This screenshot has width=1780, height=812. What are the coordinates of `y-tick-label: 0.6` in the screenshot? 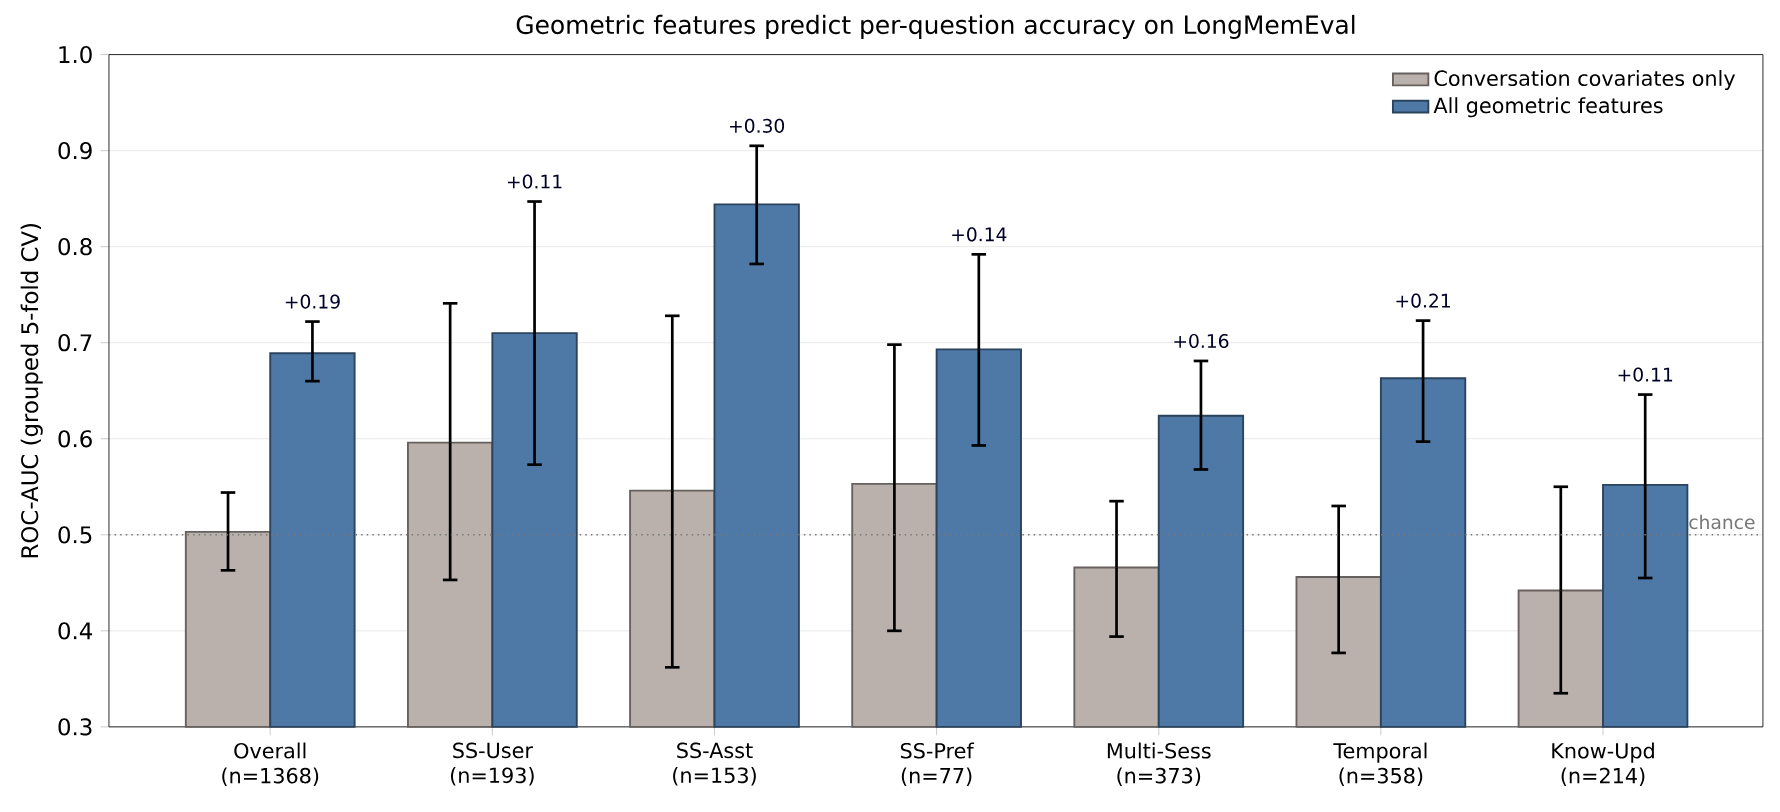 It's located at (75, 439).